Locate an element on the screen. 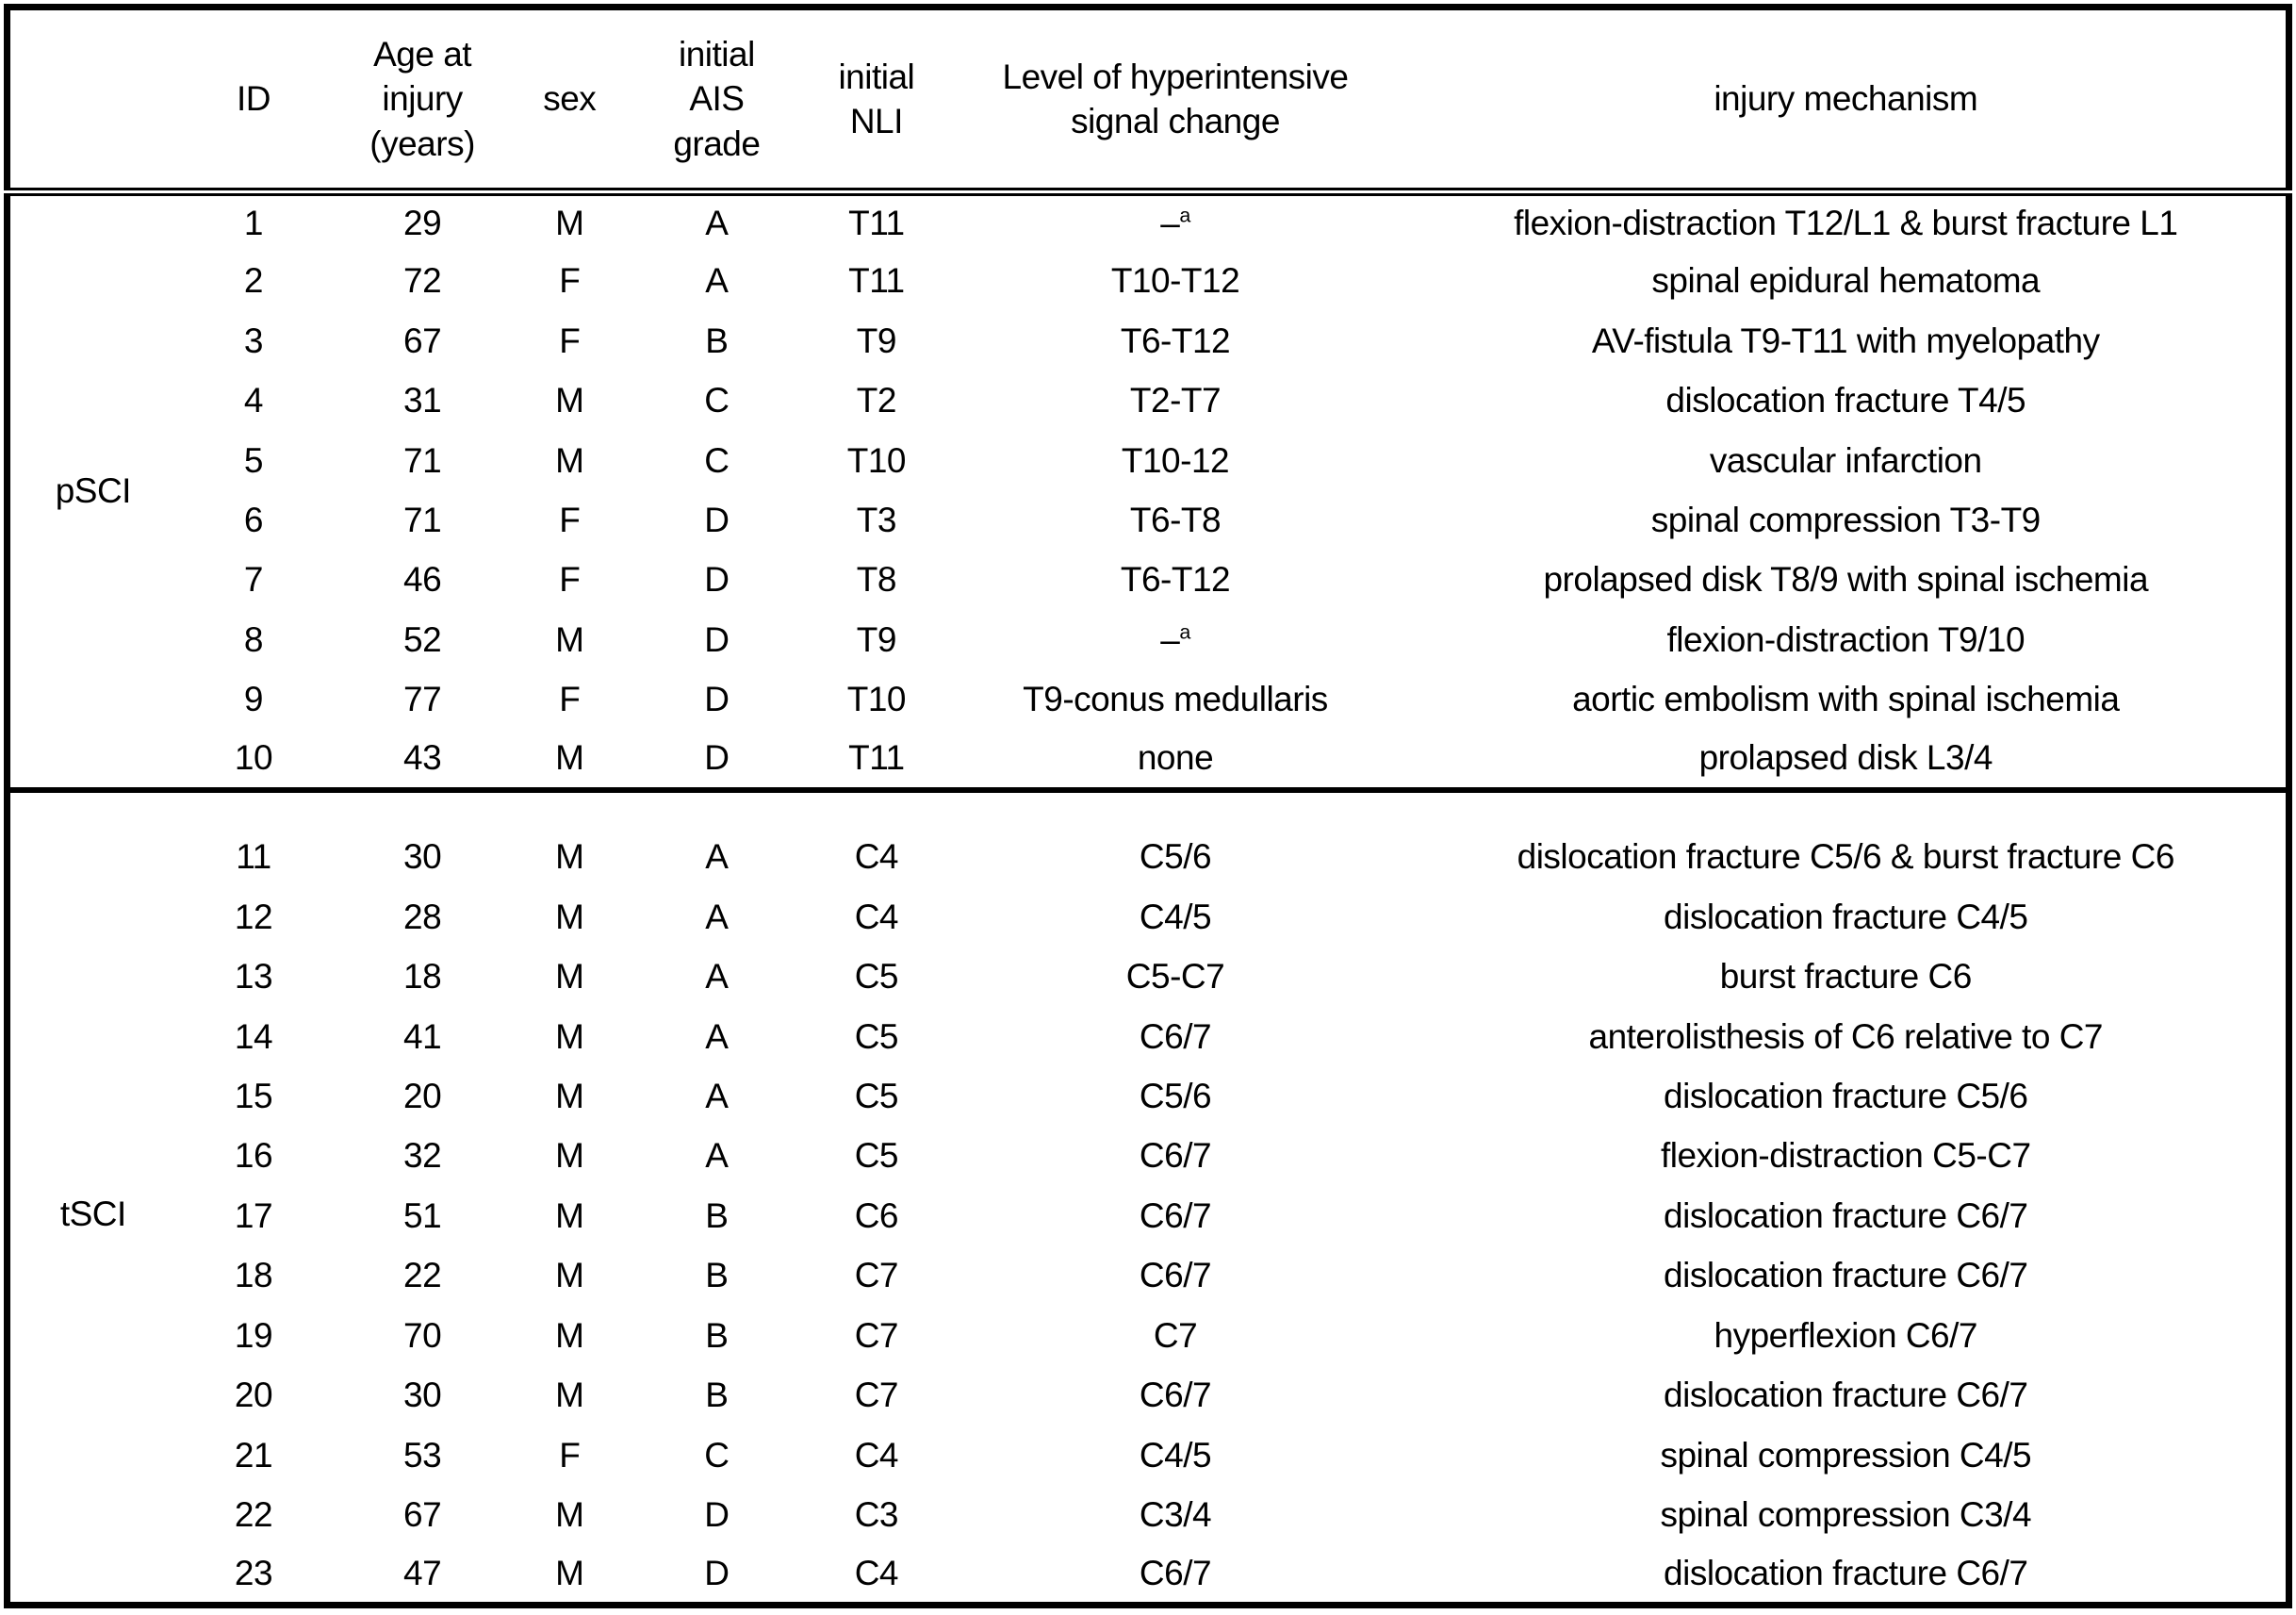 The height and width of the screenshot is (1615, 2296). cell-mechanism: burst fracture C6 is located at coordinates (1846, 977).